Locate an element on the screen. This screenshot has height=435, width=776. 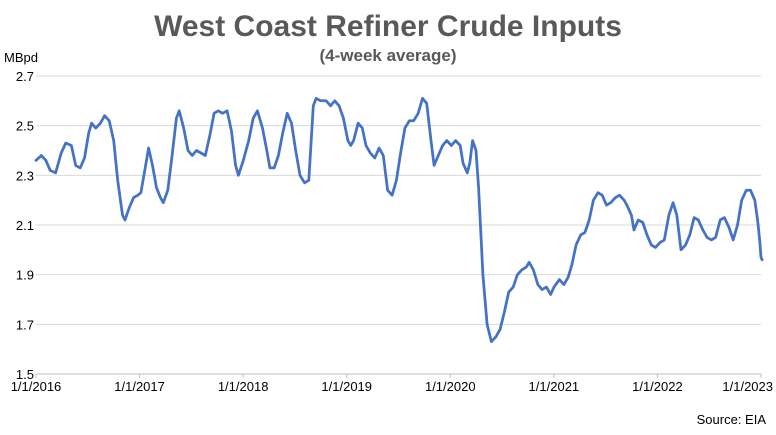
y-tick-label: 2.7 is located at coordinates (25, 76).